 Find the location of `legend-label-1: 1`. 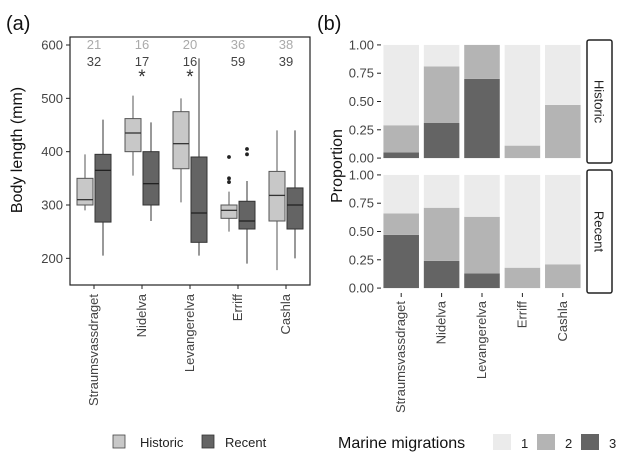

legend-label-1: 1 is located at coordinates (524, 443).